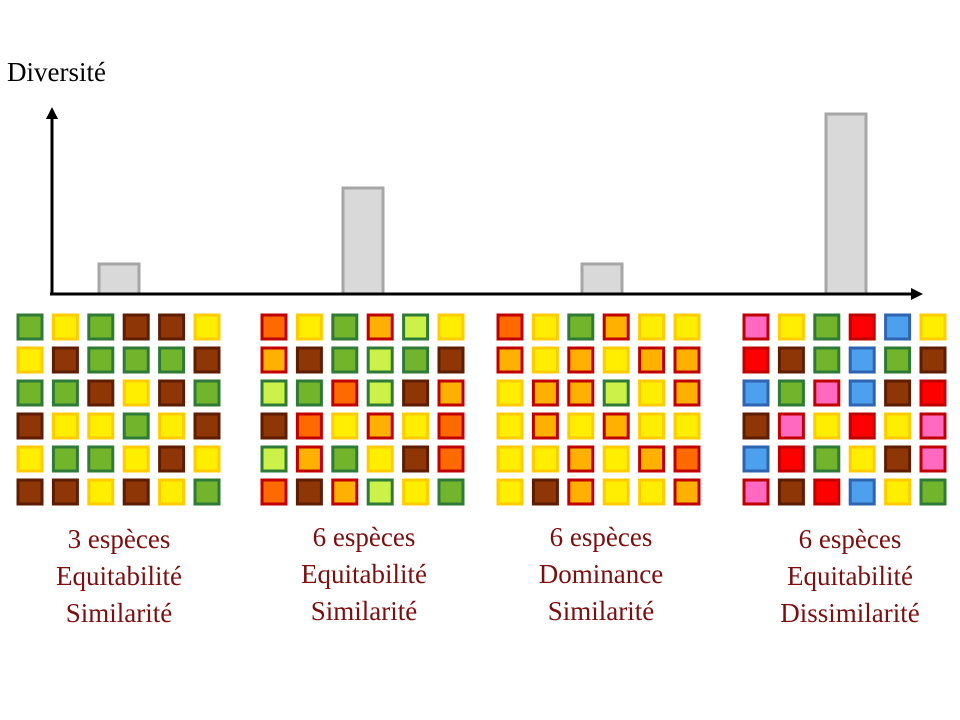  Describe the element at coordinates (601, 574) in the screenshot. I see `evenness-label: Dominance` at that location.